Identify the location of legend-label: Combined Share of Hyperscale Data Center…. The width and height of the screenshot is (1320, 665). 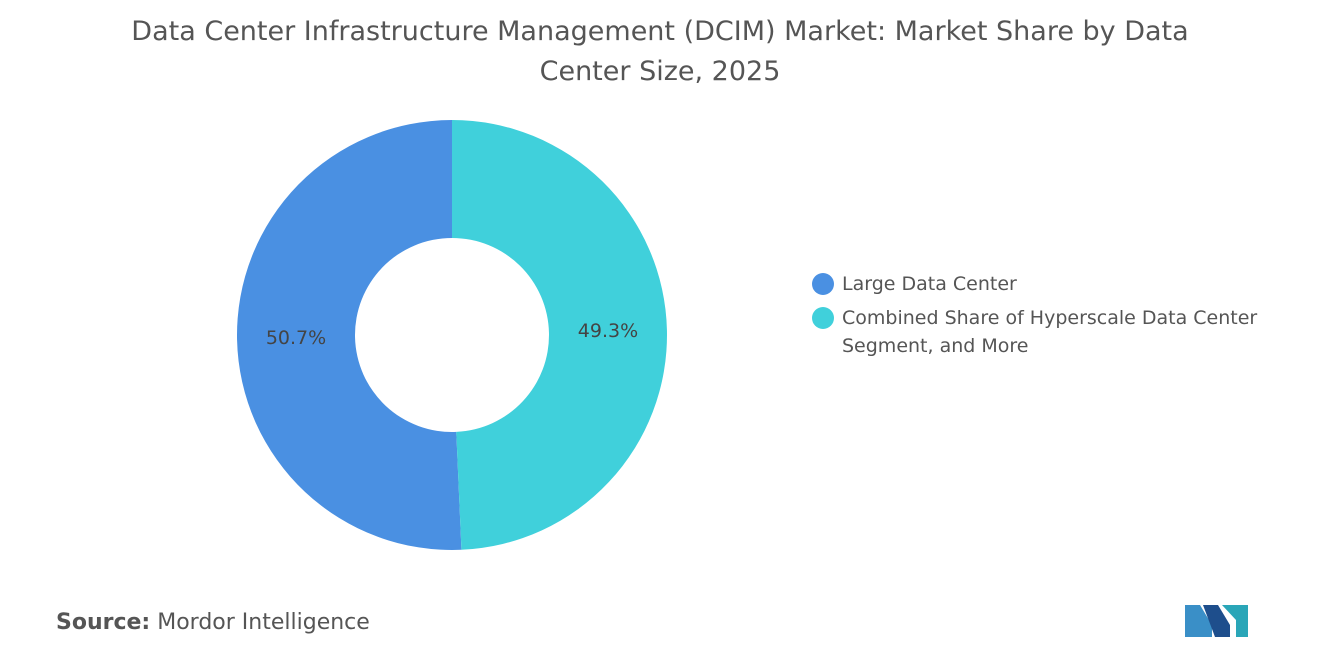
(1050, 332).